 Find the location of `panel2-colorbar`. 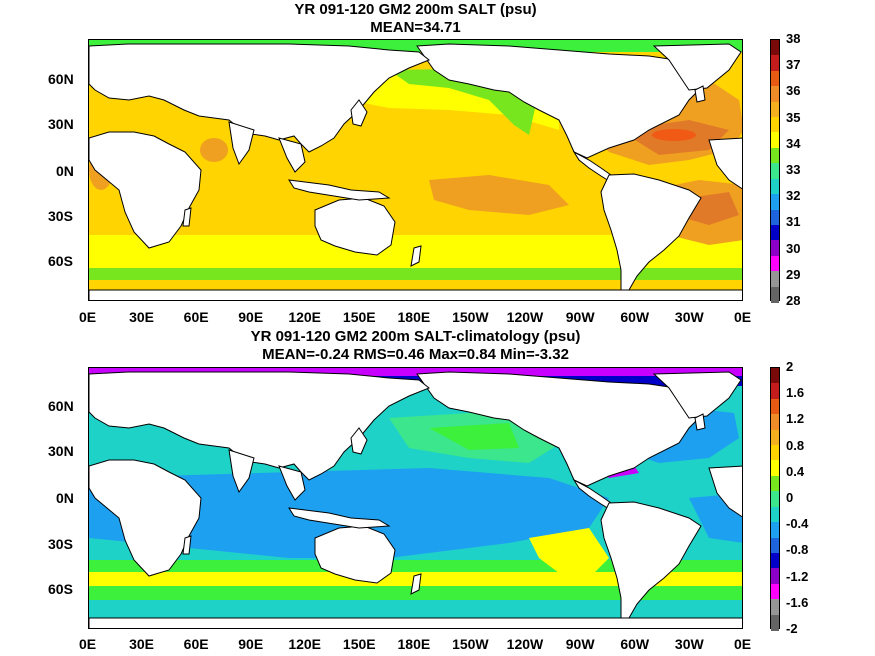

panel2-colorbar is located at coordinates (775, 499).